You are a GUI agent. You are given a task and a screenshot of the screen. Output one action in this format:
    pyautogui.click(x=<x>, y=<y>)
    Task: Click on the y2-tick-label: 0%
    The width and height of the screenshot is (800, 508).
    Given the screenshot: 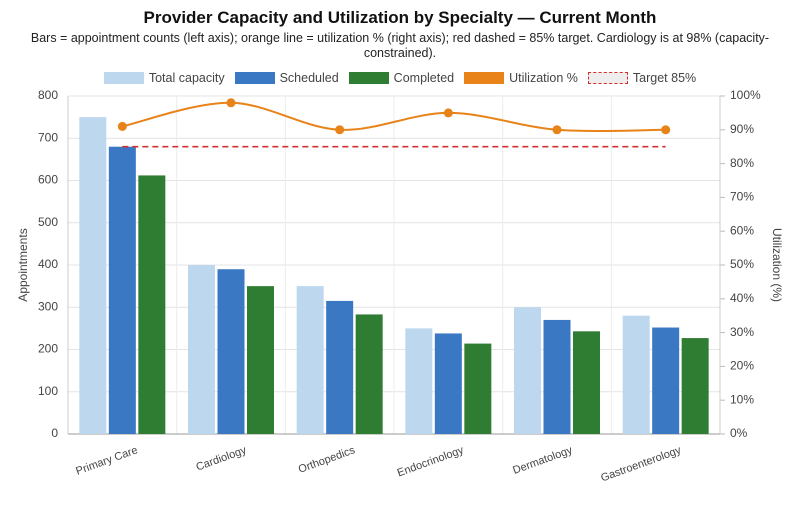 What is the action you would take?
    pyautogui.click(x=739, y=433)
    